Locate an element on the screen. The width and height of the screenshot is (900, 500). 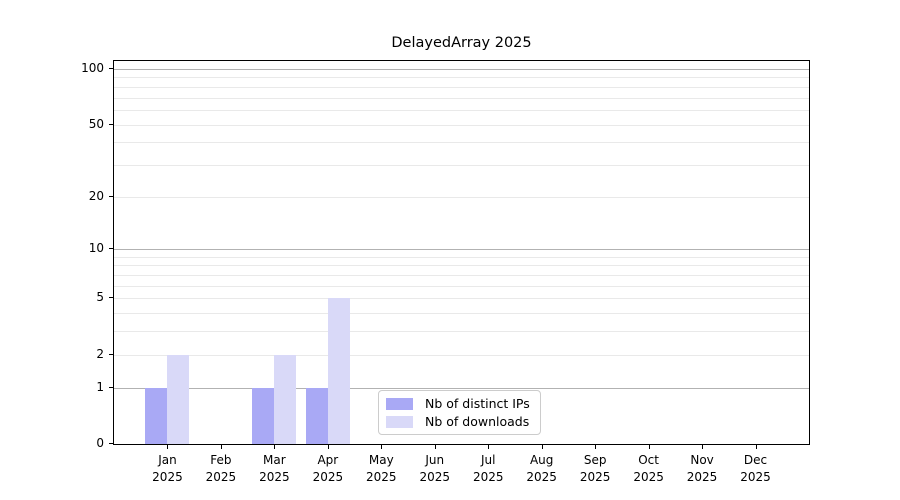
x-tick-label: Aug 2025 is located at coordinates (541, 468).